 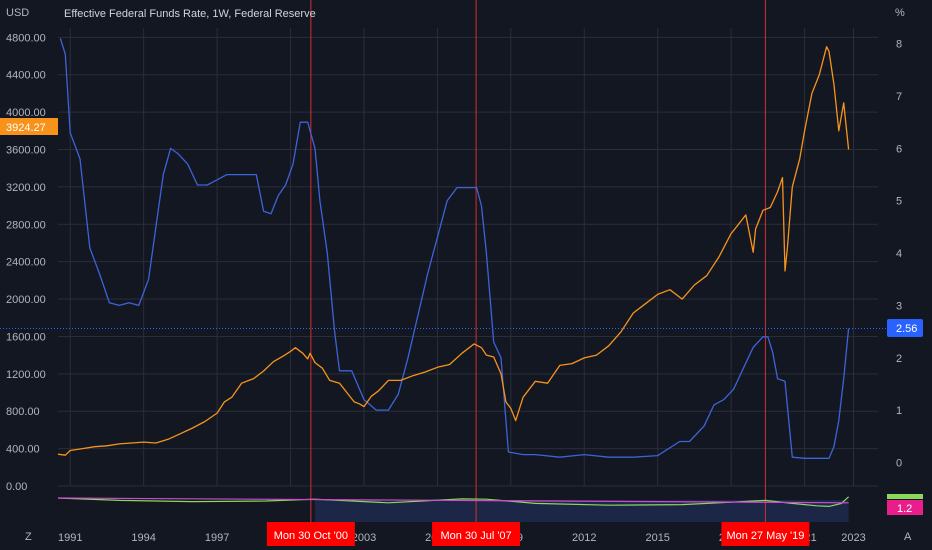 What do you see at coordinates (23, 450) in the screenshot?
I see `left-tick-label: 400.00` at bounding box center [23, 450].